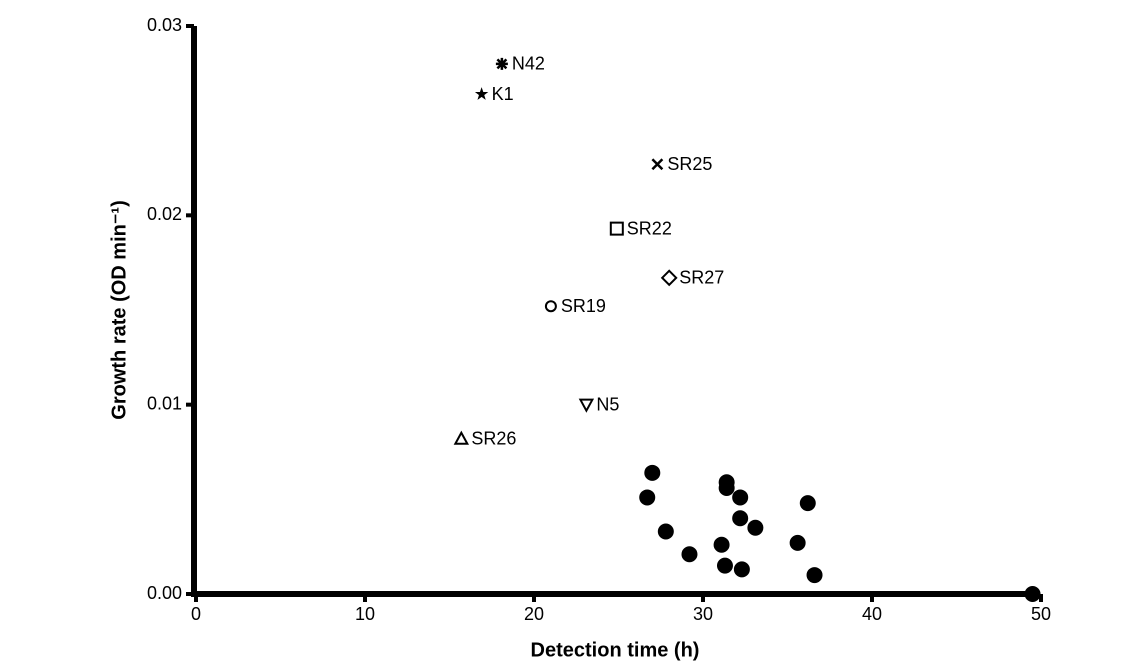 The image size is (1138, 664). Describe the element at coordinates (583, 306) in the screenshot. I see `point-label: SR19` at that location.